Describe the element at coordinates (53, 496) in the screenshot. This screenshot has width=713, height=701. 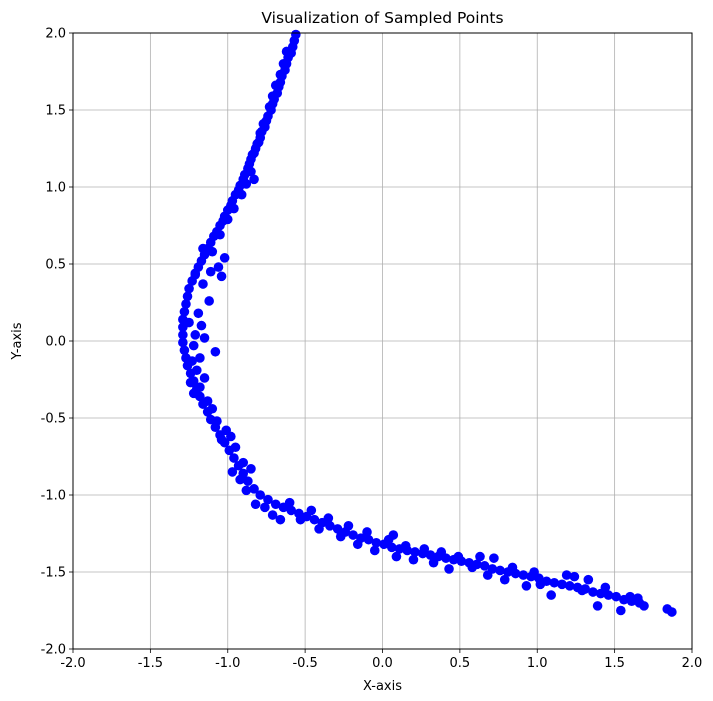
I see `y-tick-label: -1.0` at that location.